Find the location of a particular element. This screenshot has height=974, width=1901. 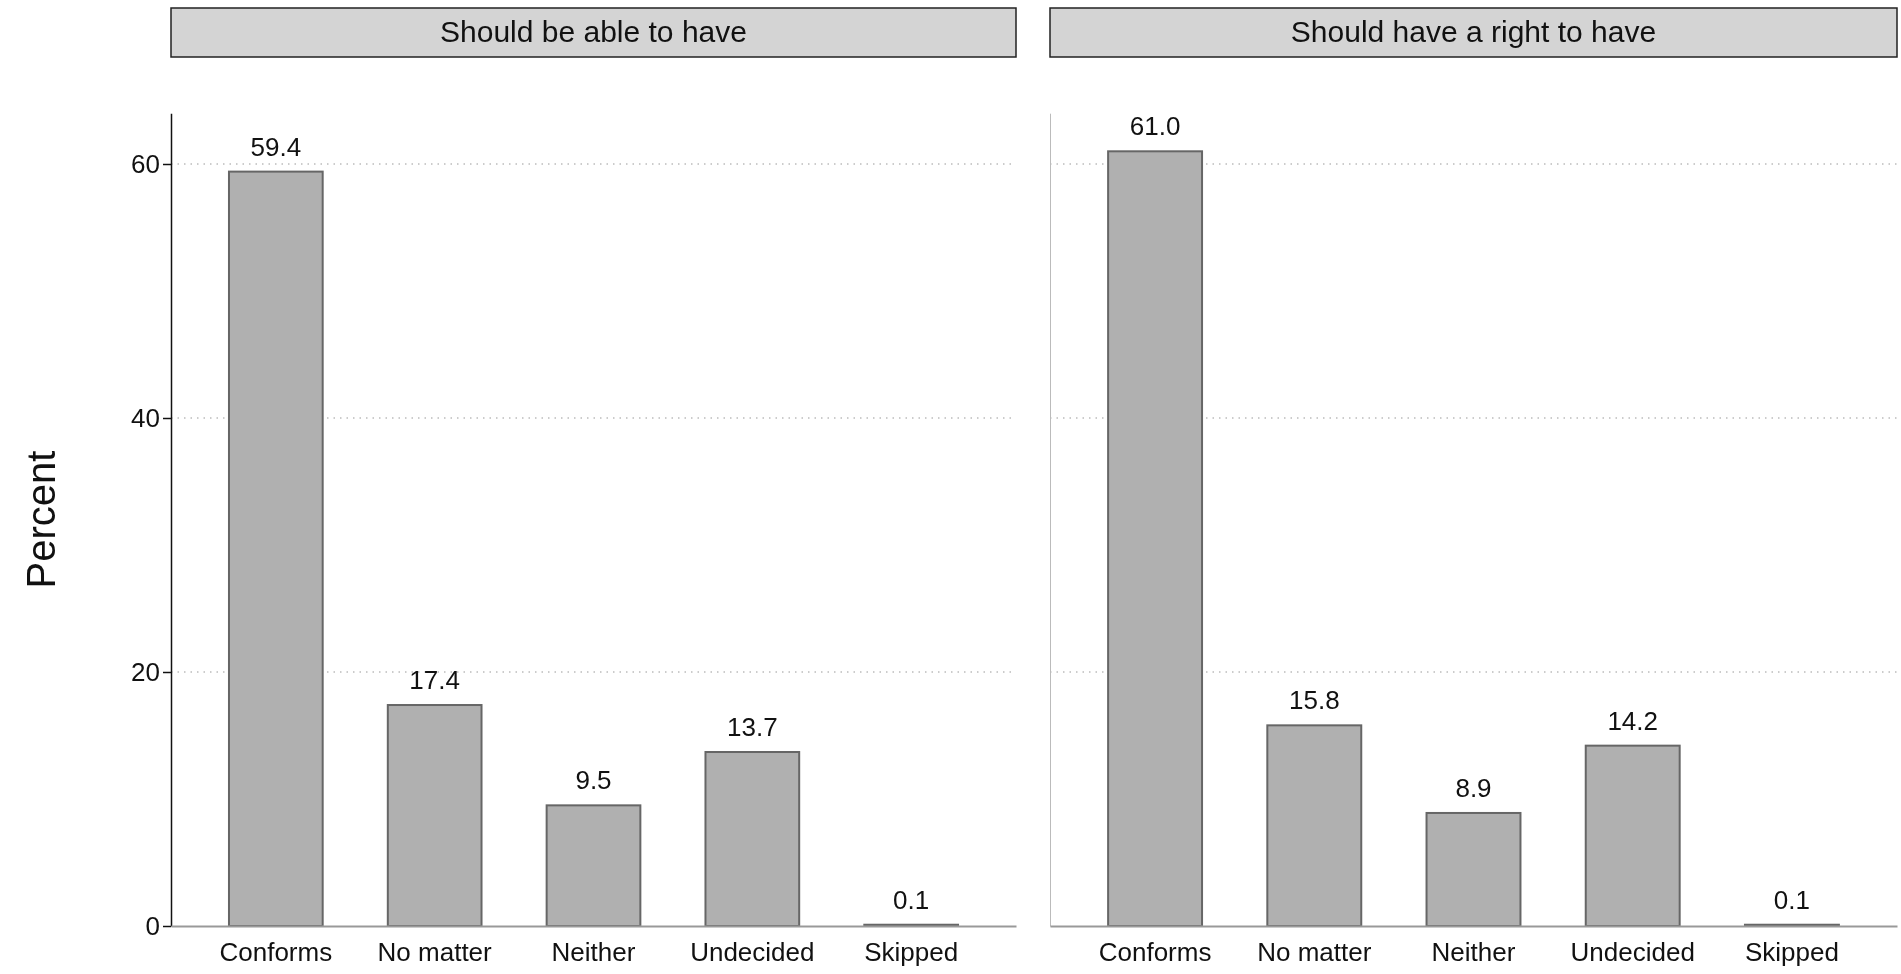

data-label: 15.8 is located at coordinates (1314, 700).